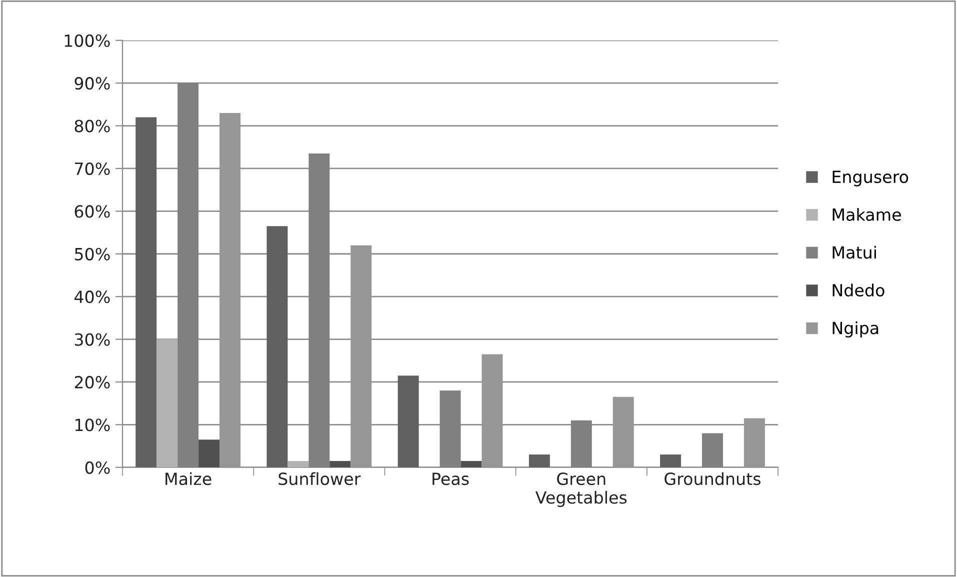 This screenshot has height=577, width=957. Describe the element at coordinates (712, 479) in the screenshot. I see `x-tick-label: Groundnuts` at that location.